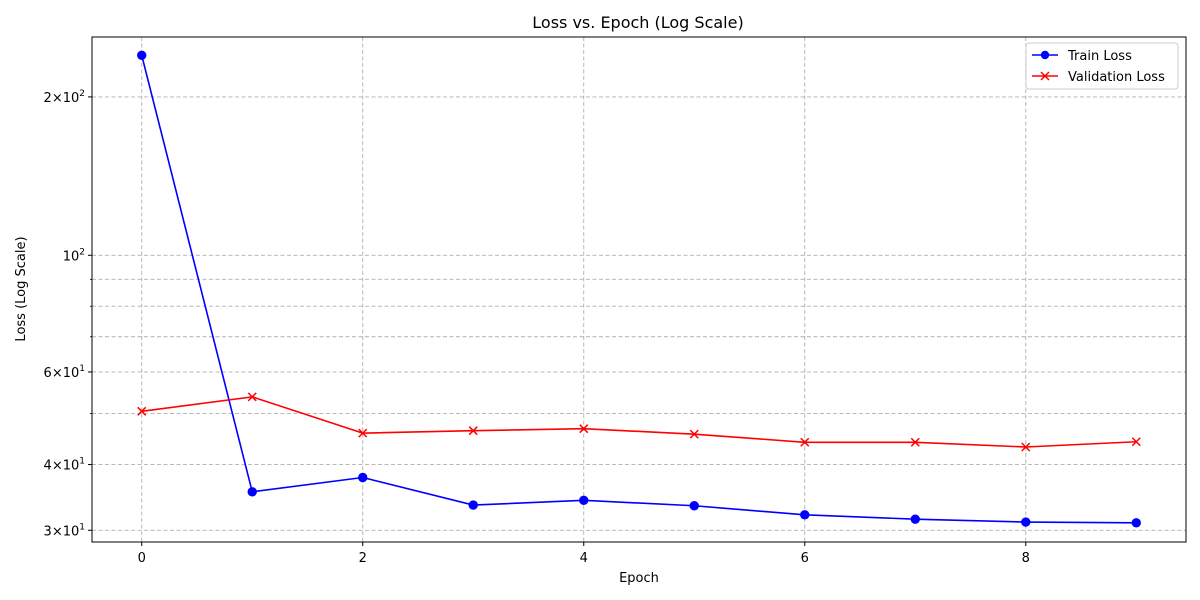 This screenshot has height=600, width=1200. Describe the element at coordinates (74, 255) in the screenshot. I see `y-tick-label: 102` at that location.